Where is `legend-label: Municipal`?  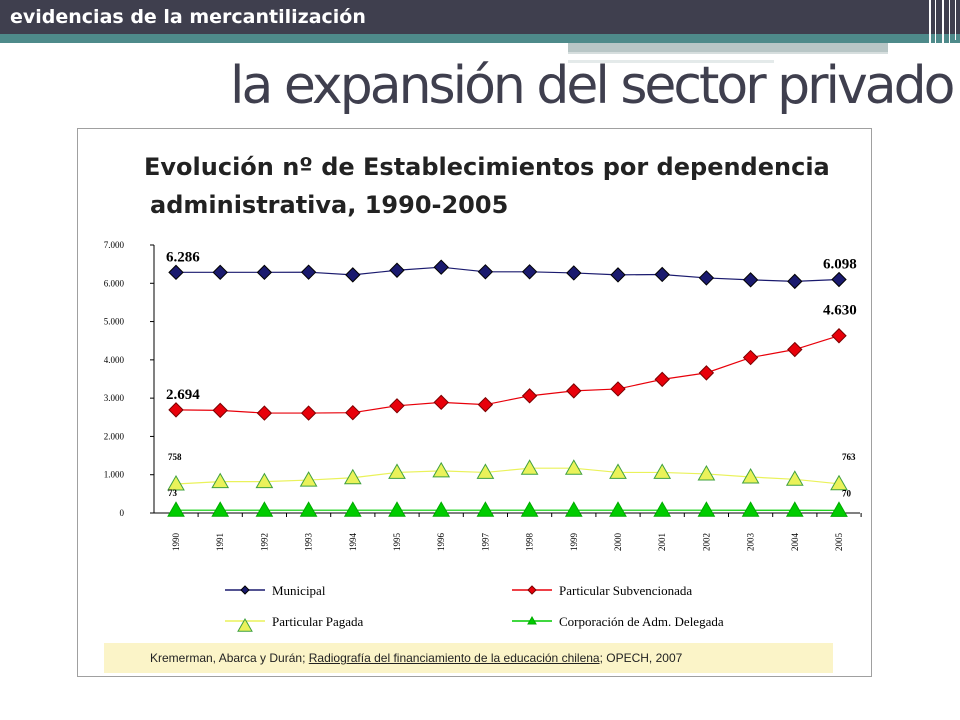 legend-label: Municipal is located at coordinates (299, 590).